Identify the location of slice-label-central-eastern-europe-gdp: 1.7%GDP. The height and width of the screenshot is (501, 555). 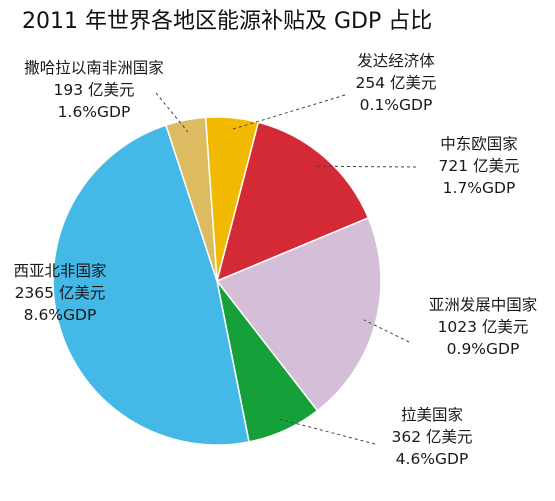
(479, 188).